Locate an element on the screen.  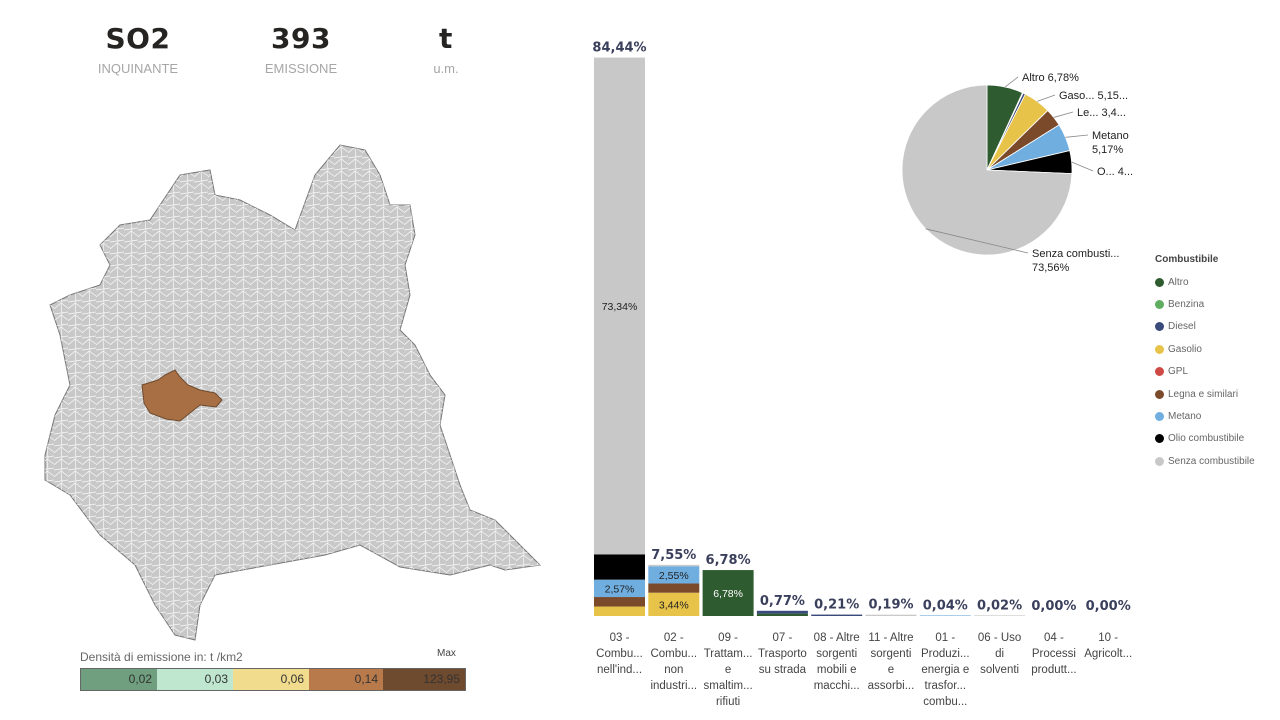
fuel-legend-item: Diesel is located at coordinates (1205, 327).